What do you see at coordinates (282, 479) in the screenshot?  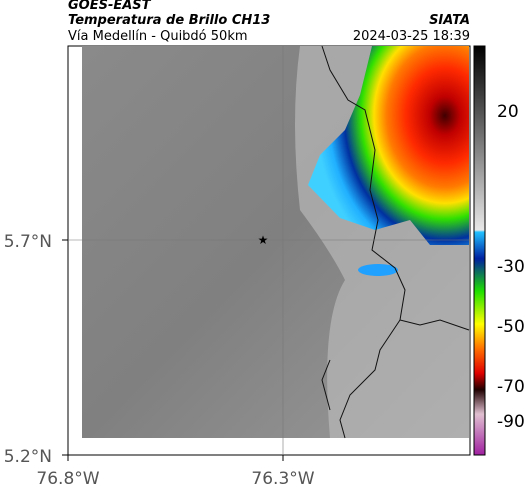 I see `lon-tick-label: 76.3°W` at bounding box center [282, 479].